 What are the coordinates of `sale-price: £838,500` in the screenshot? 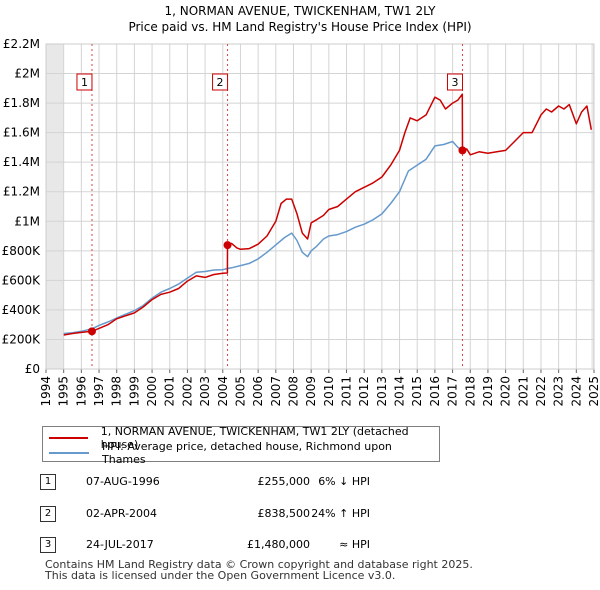 It's located at (284, 513).